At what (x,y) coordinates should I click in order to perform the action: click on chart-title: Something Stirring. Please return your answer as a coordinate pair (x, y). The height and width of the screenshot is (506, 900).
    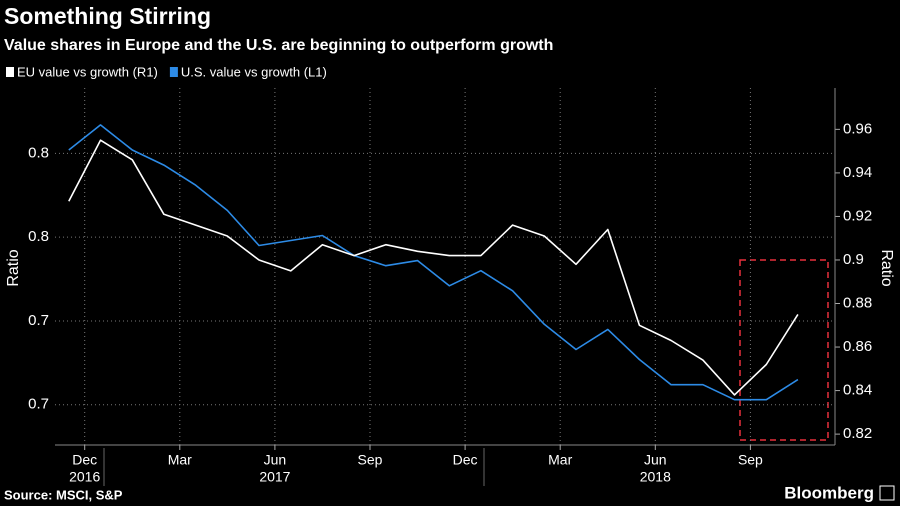
    Looking at the image, I should click on (107, 16).